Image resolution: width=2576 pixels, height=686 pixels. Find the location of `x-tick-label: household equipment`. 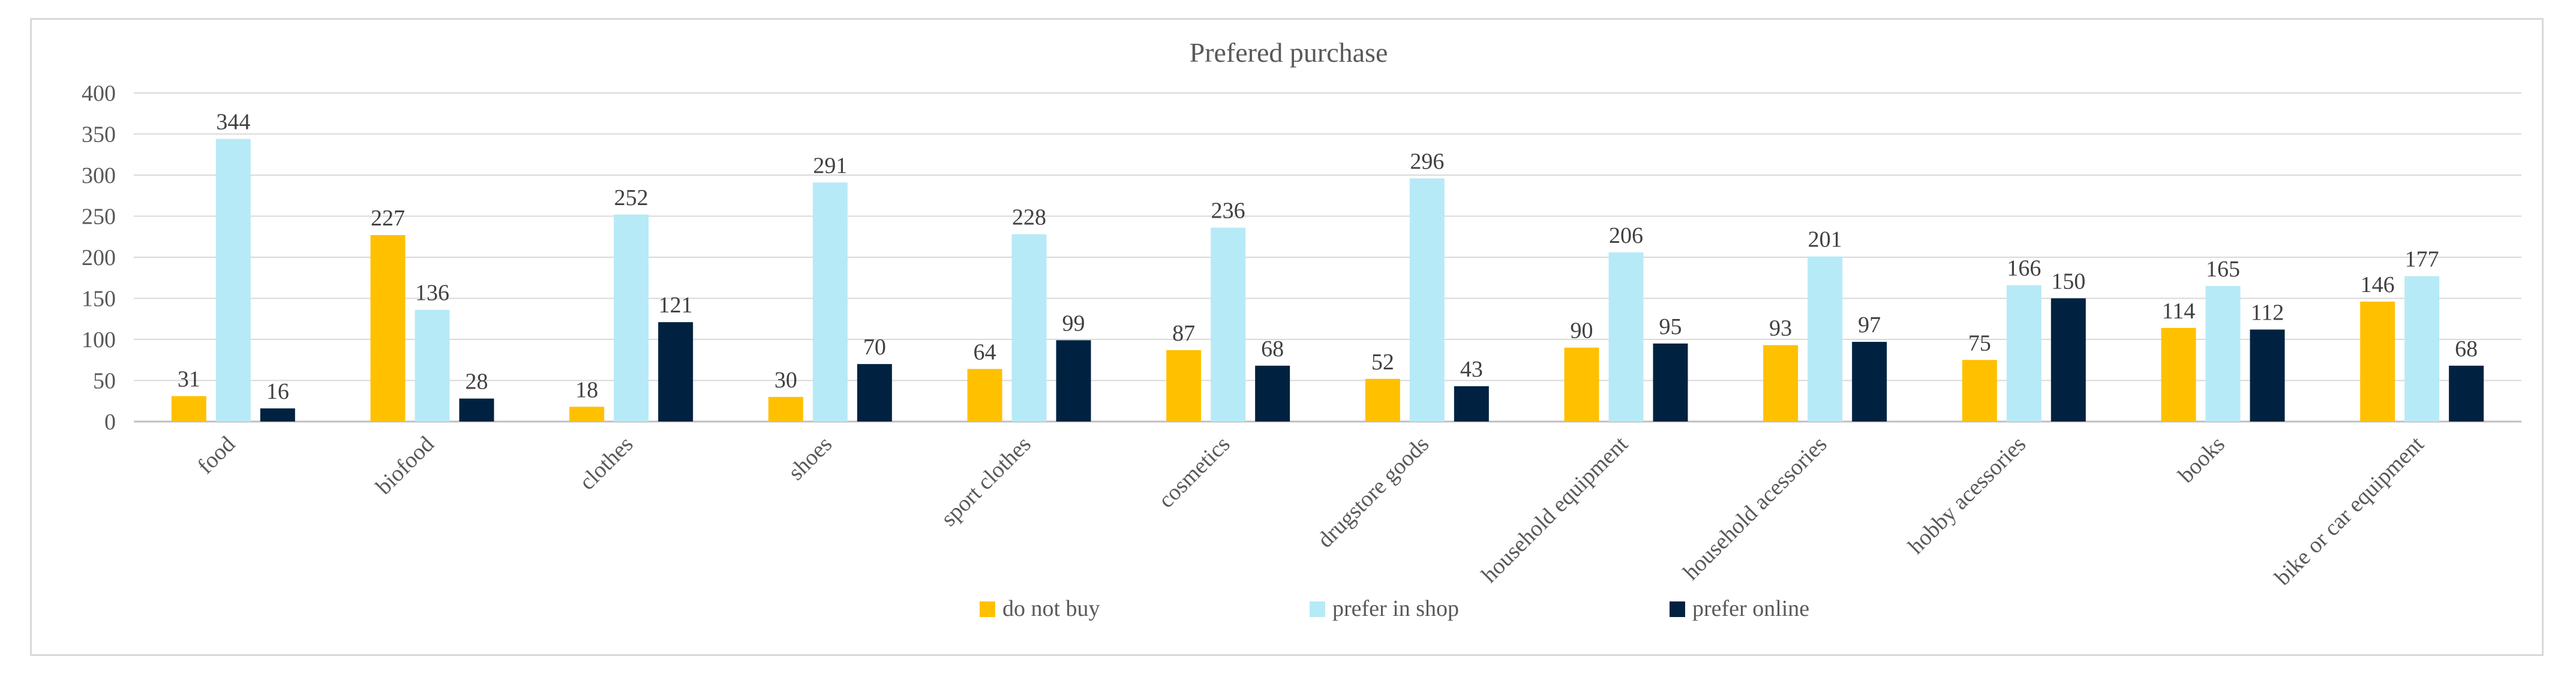

x-tick-label: household equipment is located at coordinates (1555, 510).